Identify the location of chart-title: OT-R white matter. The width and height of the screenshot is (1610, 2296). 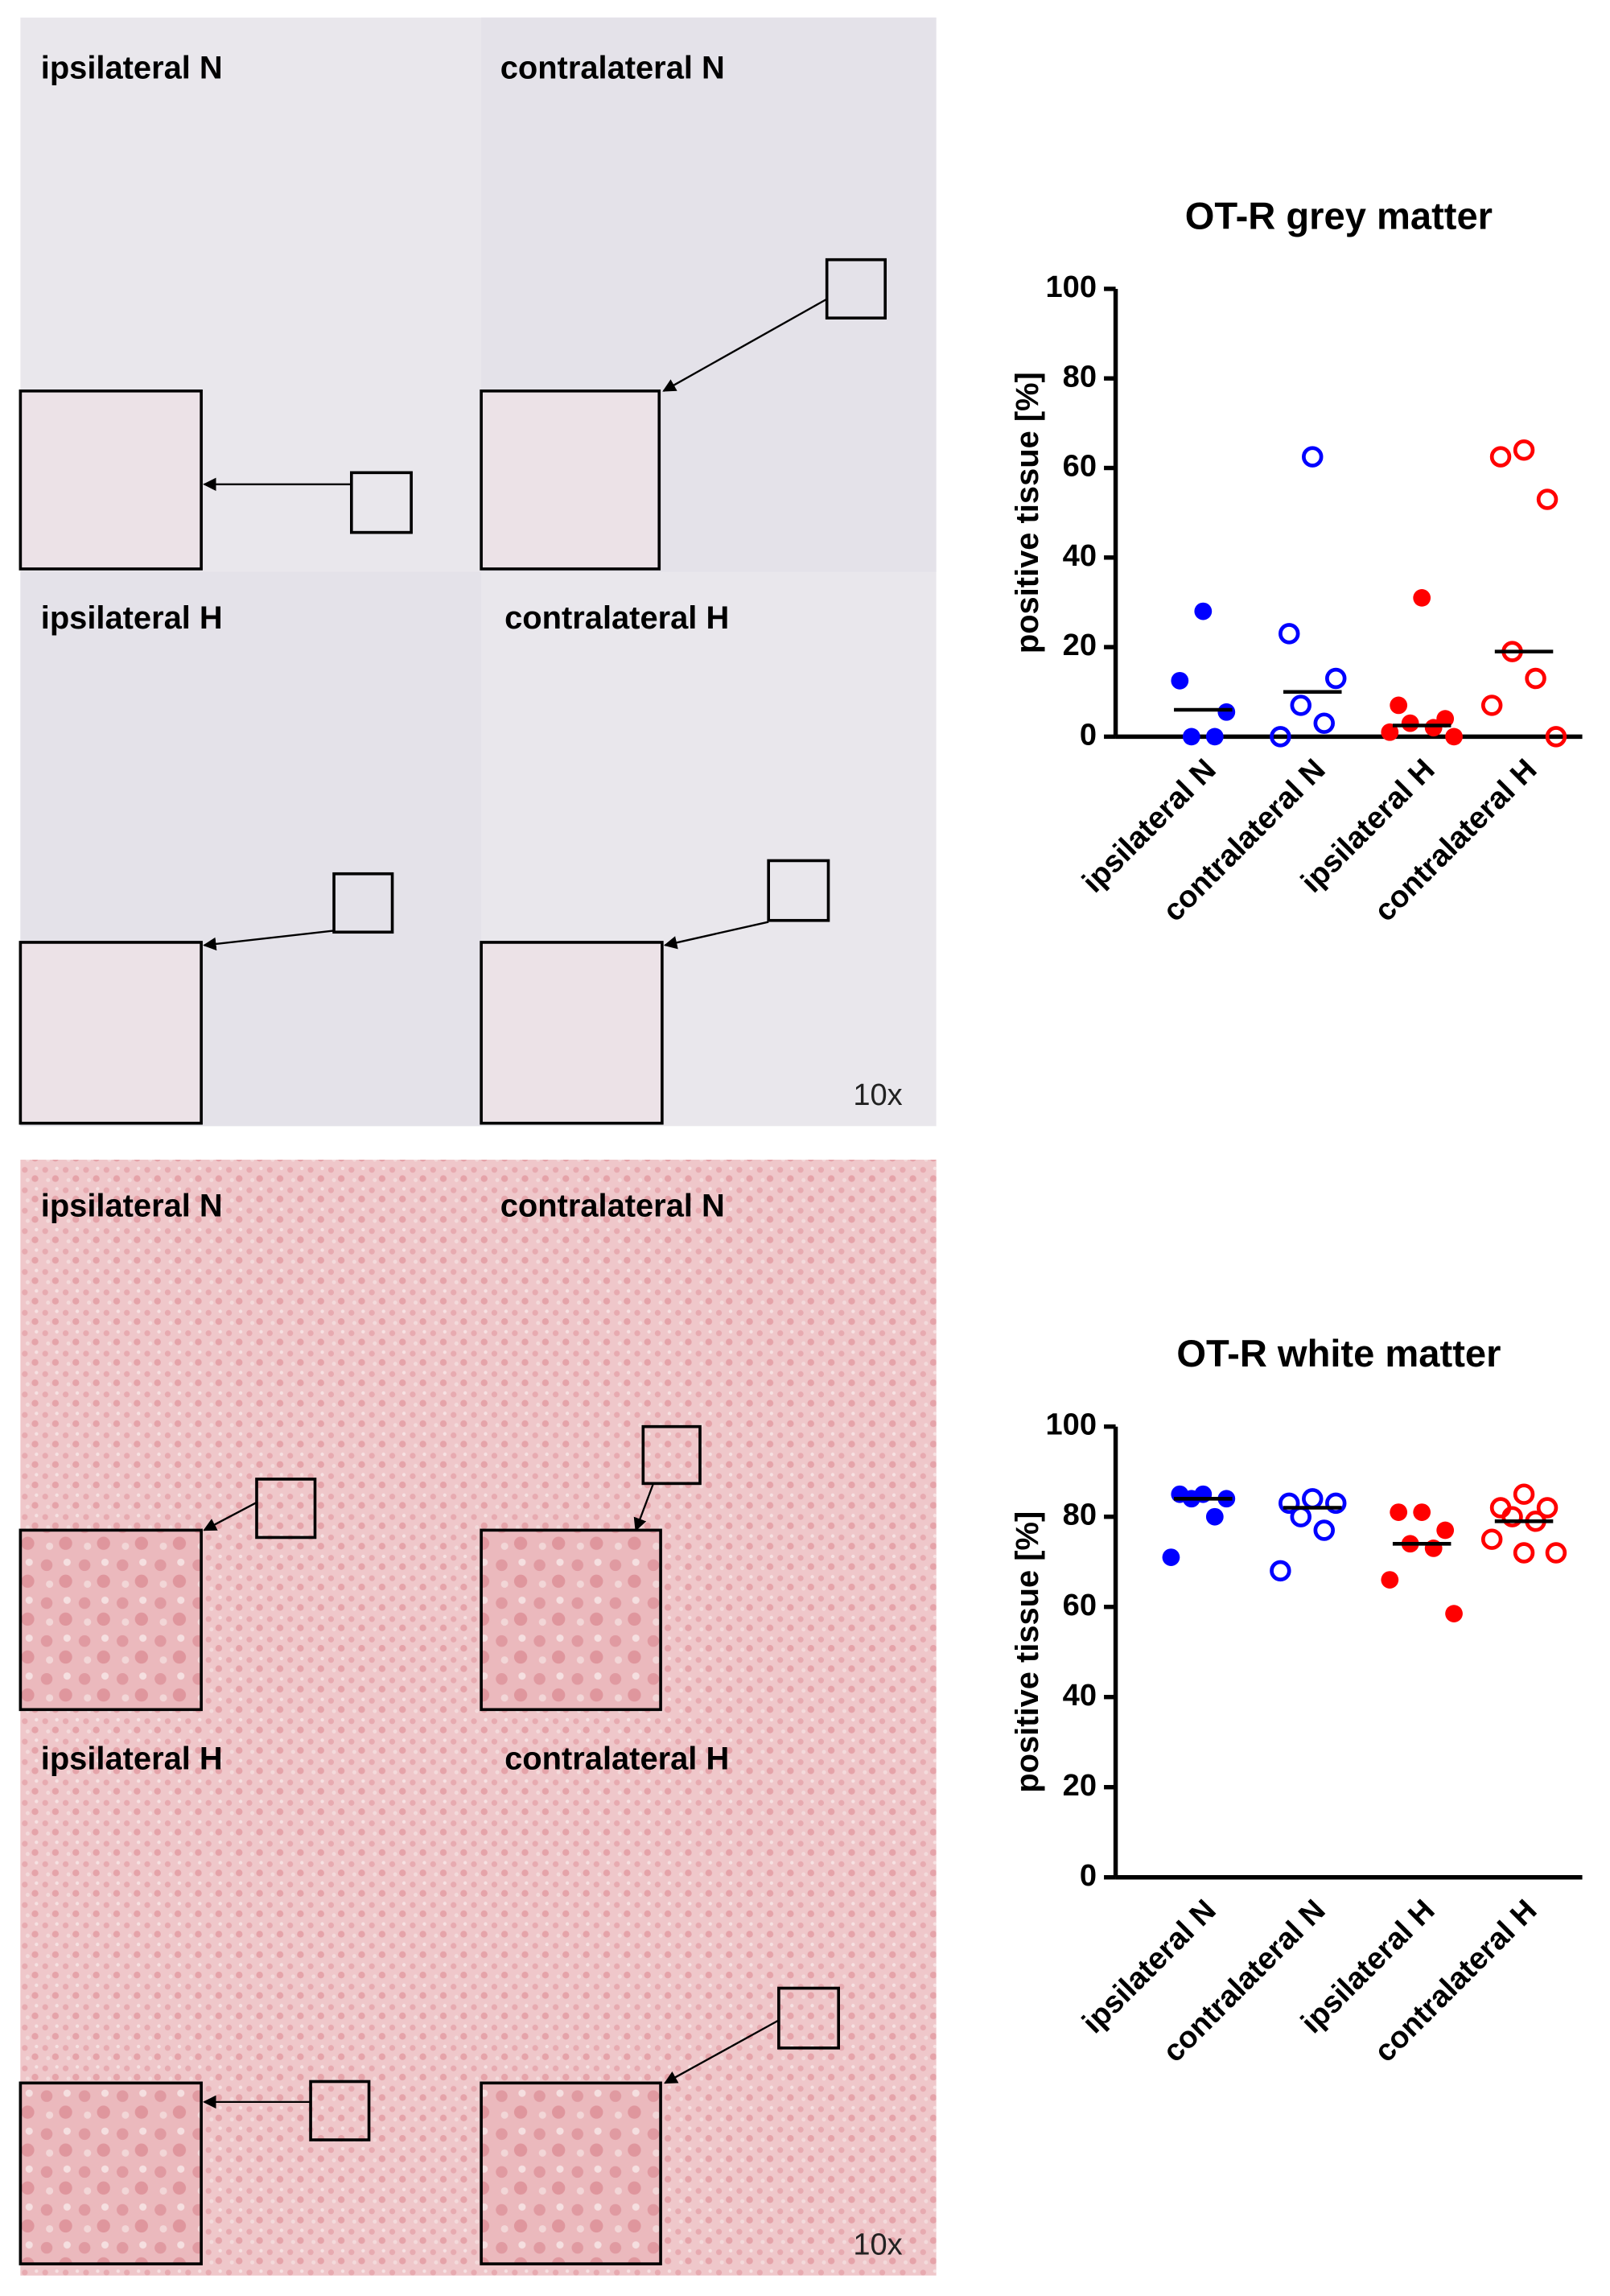
(1338, 1353).